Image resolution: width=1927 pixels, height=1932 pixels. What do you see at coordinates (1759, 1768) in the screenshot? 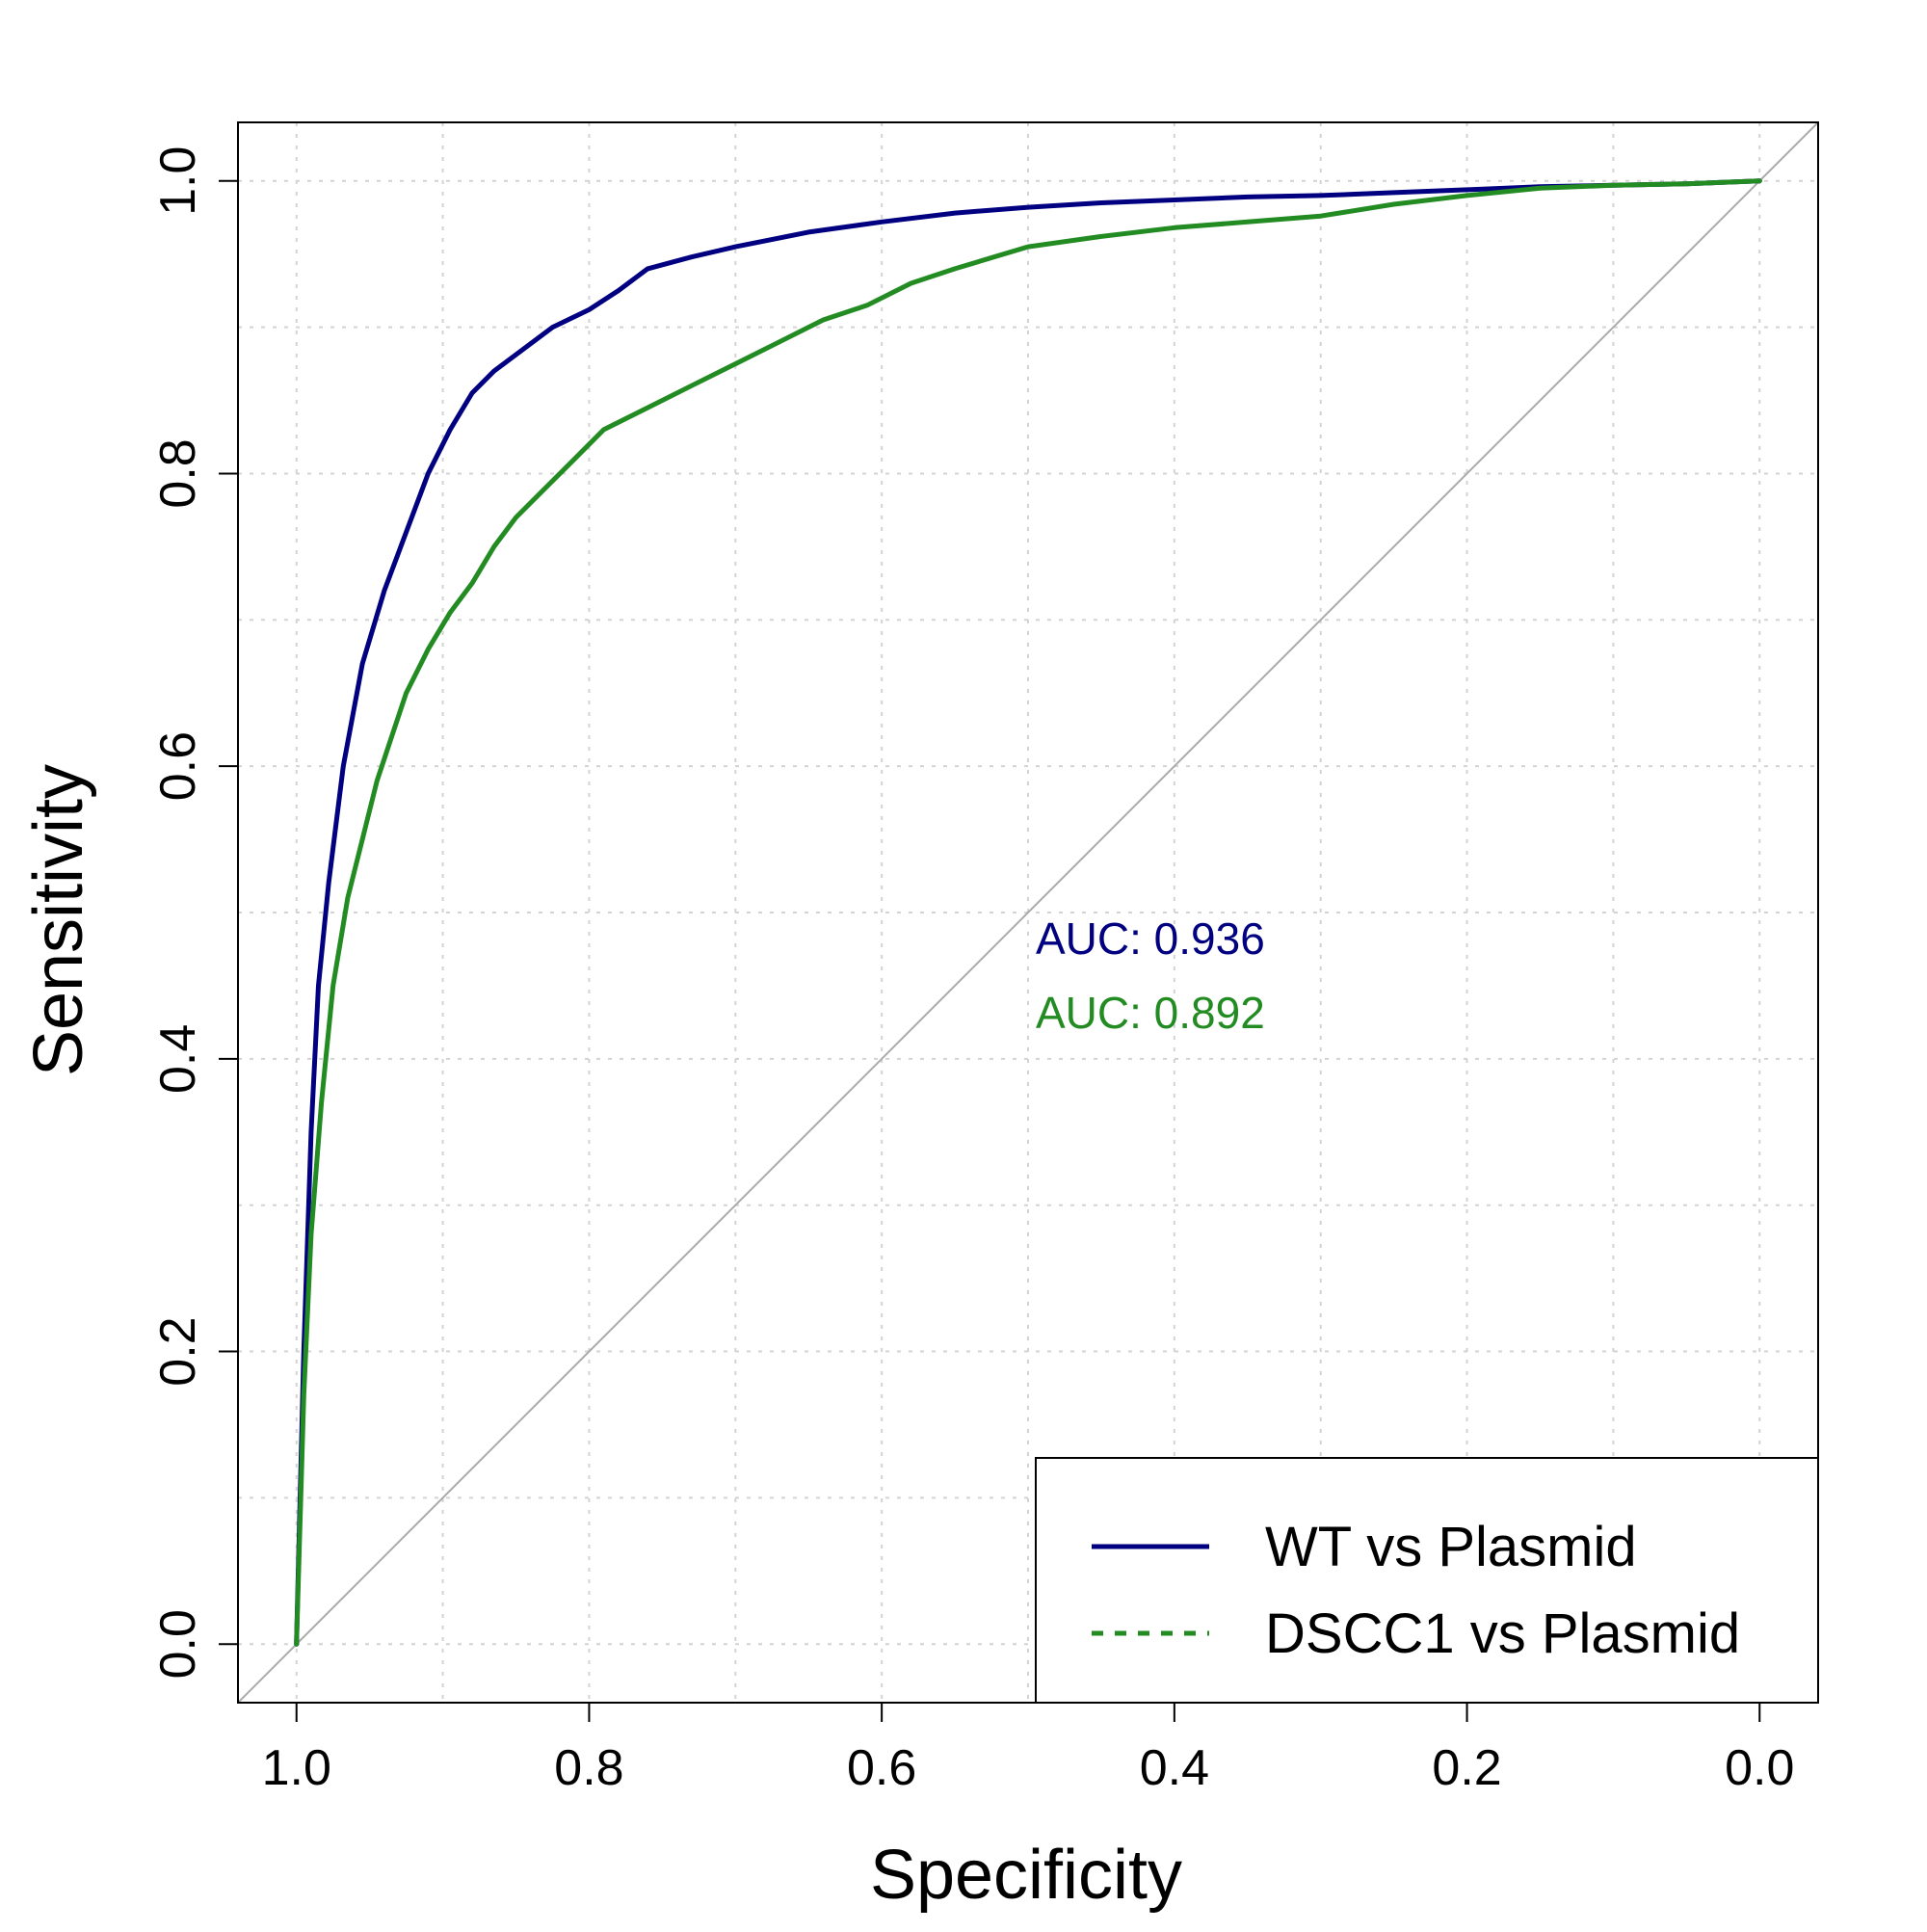
I see `x-tick-label: 0.0` at bounding box center [1759, 1768].